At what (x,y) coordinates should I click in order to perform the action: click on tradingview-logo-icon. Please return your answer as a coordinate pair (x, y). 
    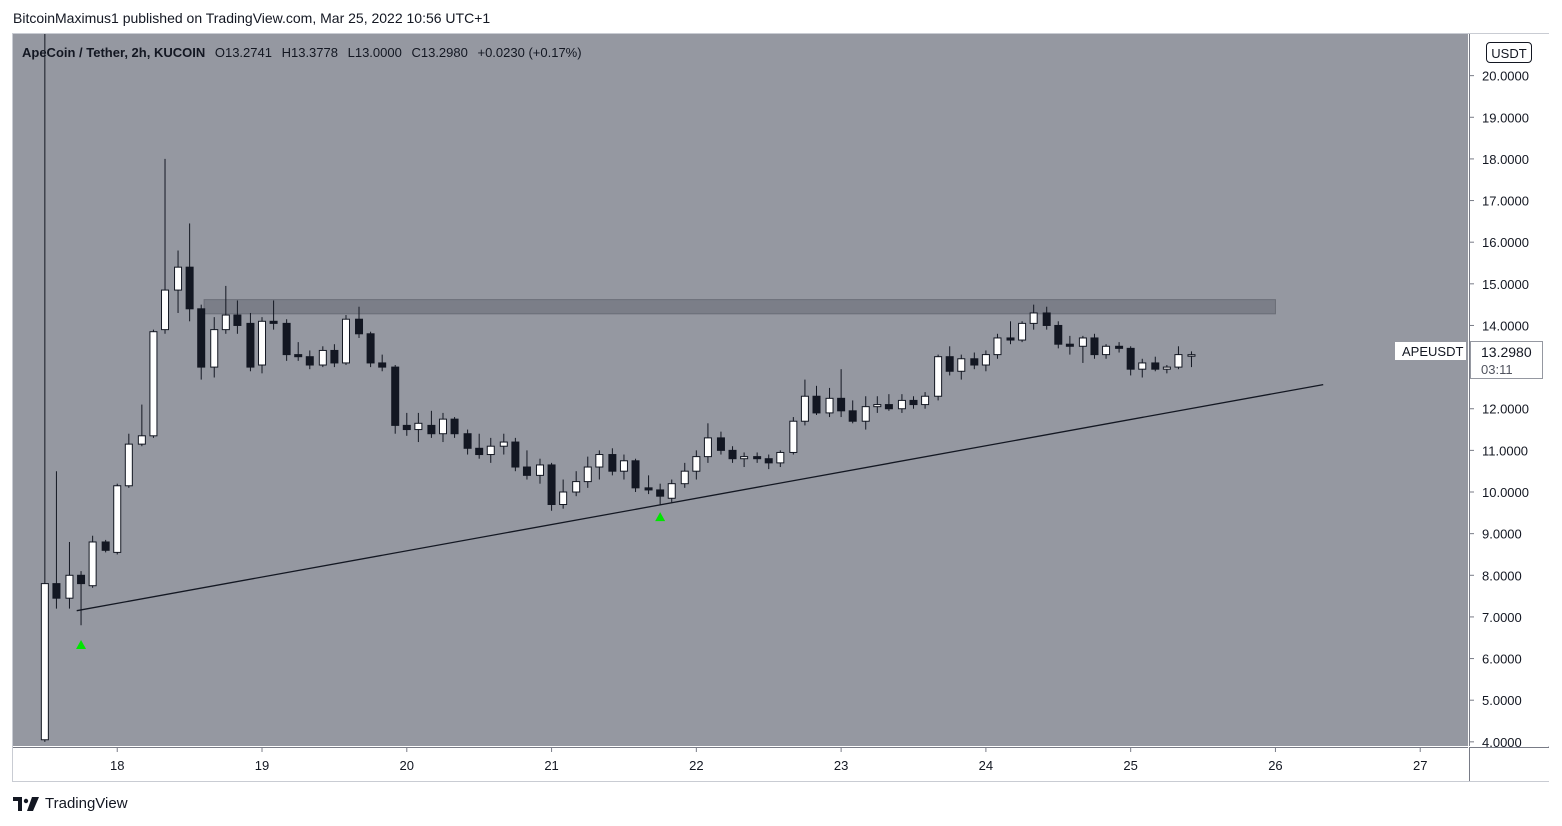
    Looking at the image, I should click on (26, 803).